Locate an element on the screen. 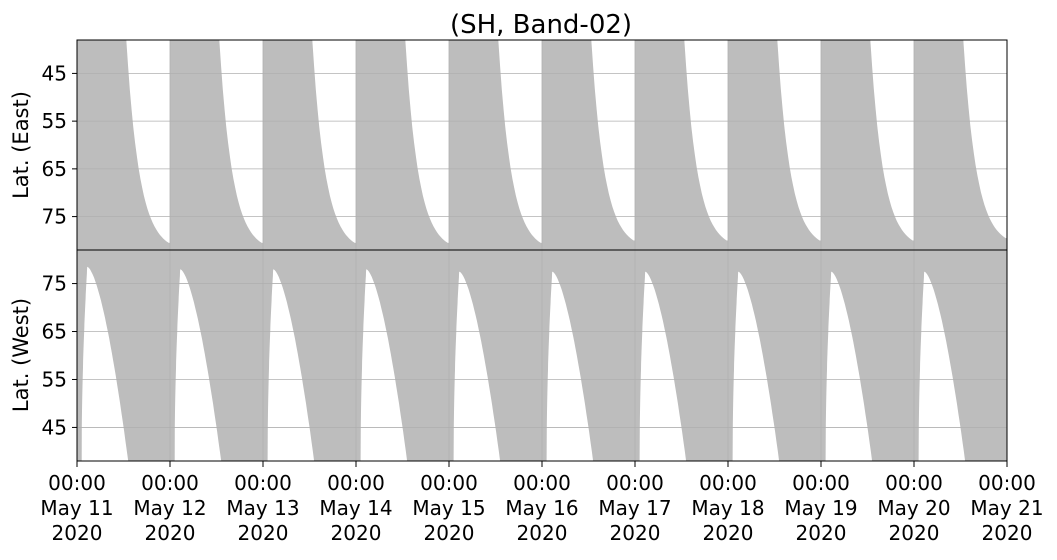 This screenshot has width=1057, height=560. x-tick-date: May 14 is located at coordinates (355, 508).